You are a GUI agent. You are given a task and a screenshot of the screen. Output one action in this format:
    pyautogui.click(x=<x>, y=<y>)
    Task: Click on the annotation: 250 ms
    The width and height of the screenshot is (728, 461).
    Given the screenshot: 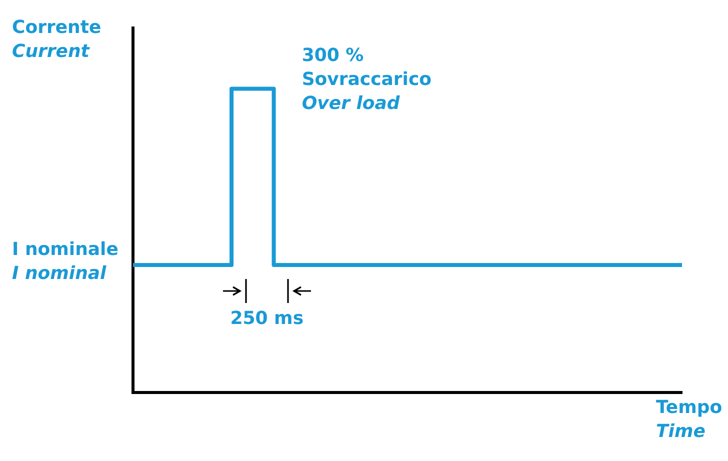 What is the action you would take?
    pyautogui.click(x=267, y=318)
    